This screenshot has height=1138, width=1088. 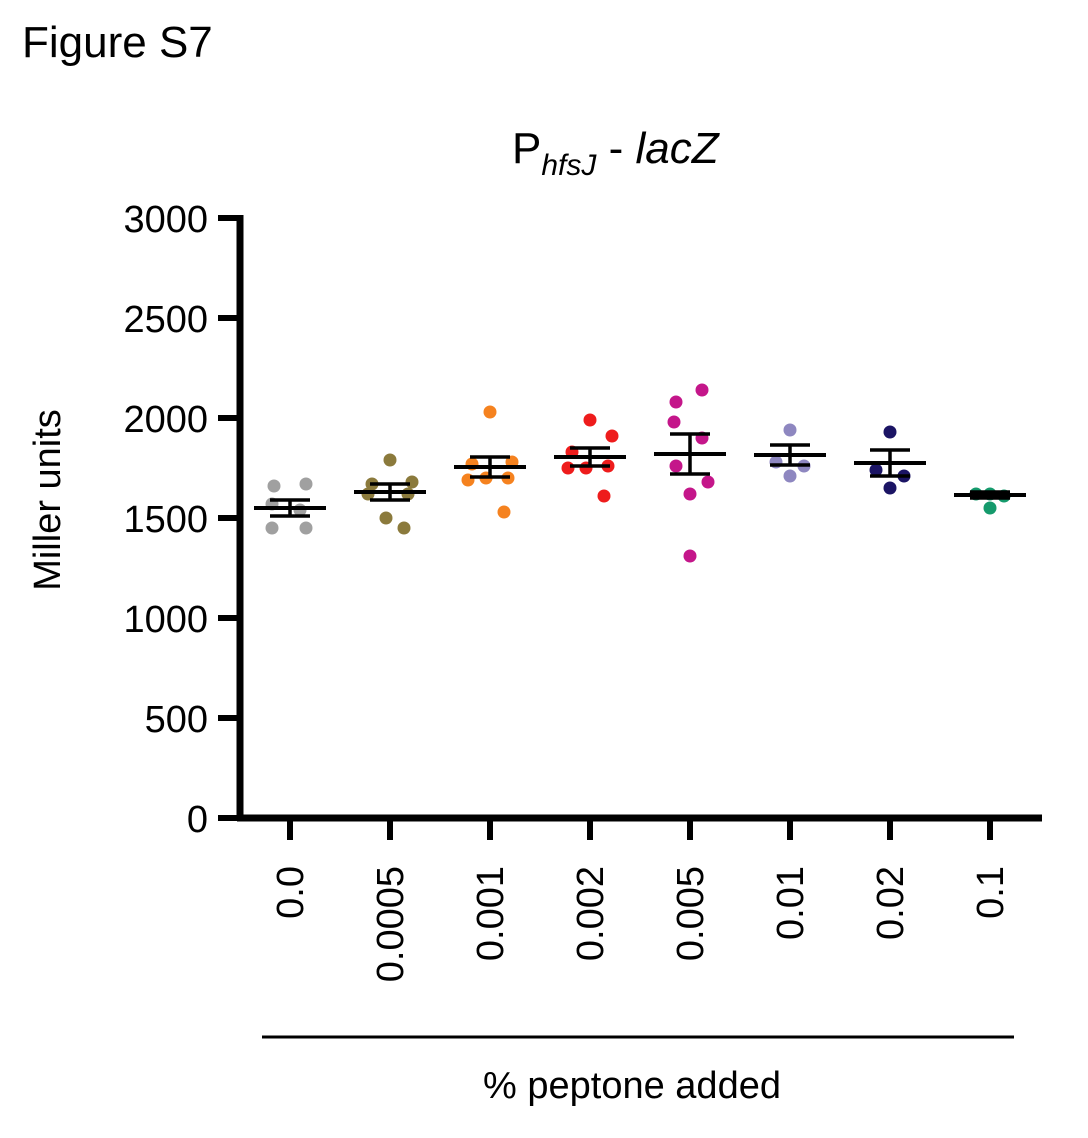 I want to click on title-subscript: hfsJ, so click(x=569, y=165).